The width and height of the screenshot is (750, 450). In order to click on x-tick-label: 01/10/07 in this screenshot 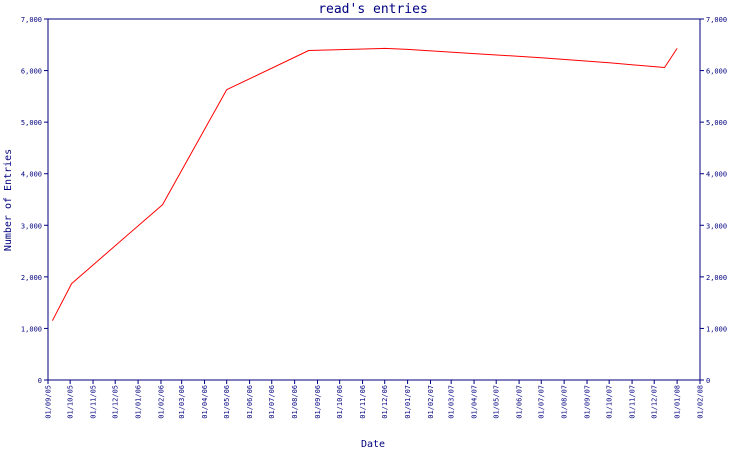, I will do `click(610, 402)`.